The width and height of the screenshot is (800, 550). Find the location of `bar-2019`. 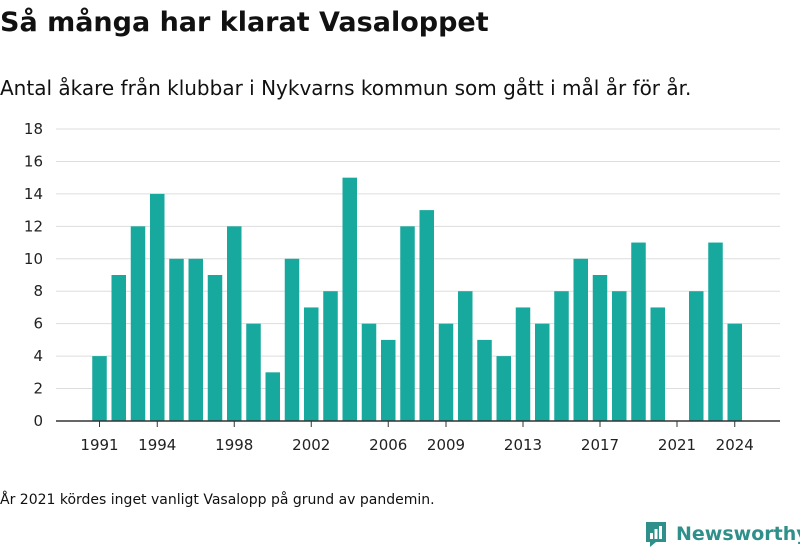

bar-2019 is located at coordinates (638, 331).